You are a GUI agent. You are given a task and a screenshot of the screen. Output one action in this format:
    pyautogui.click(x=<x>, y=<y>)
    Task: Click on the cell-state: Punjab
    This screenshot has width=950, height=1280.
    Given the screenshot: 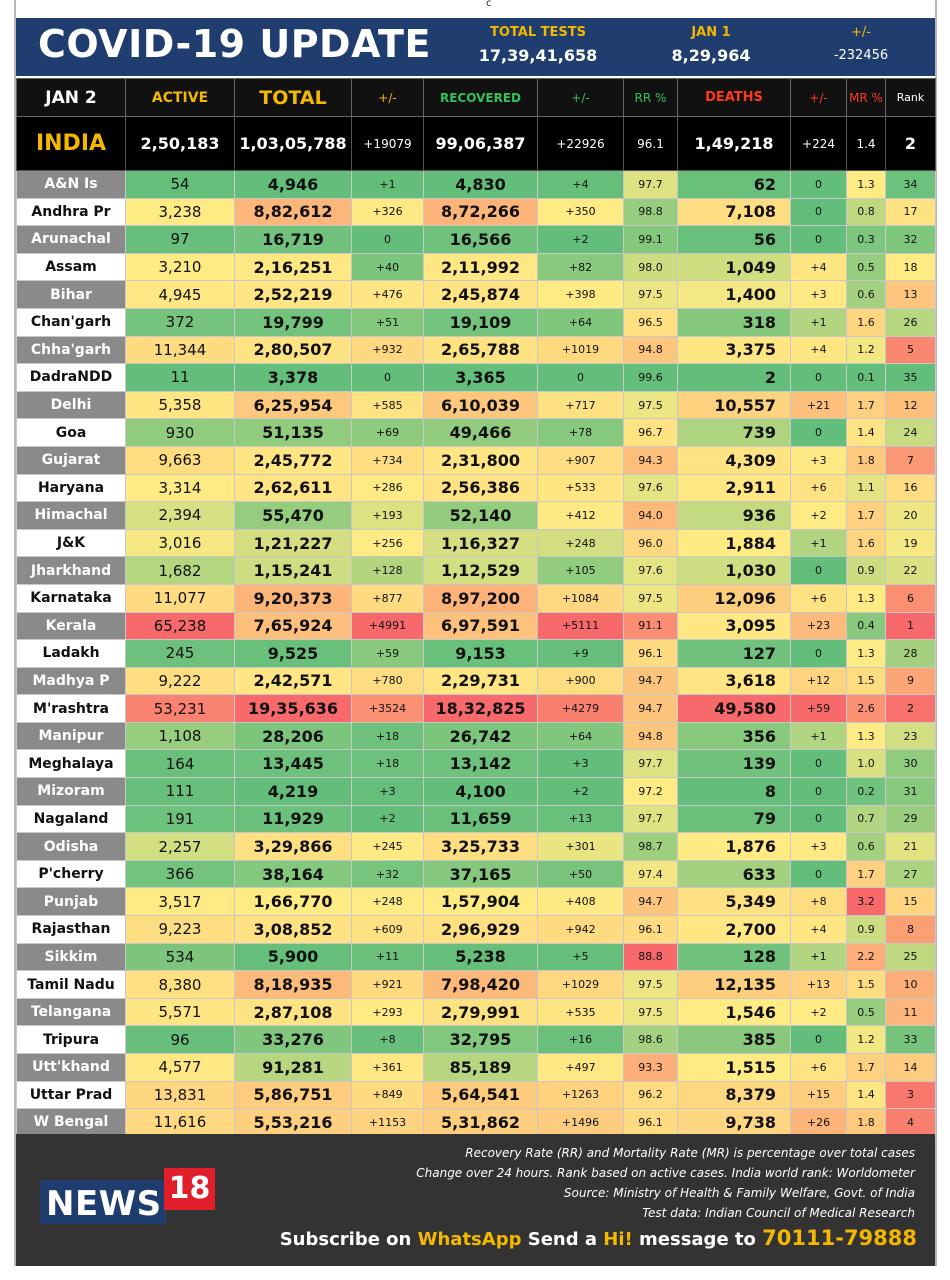 What is the action you would take?
    pyautogui.click(x=71, y=902)
    